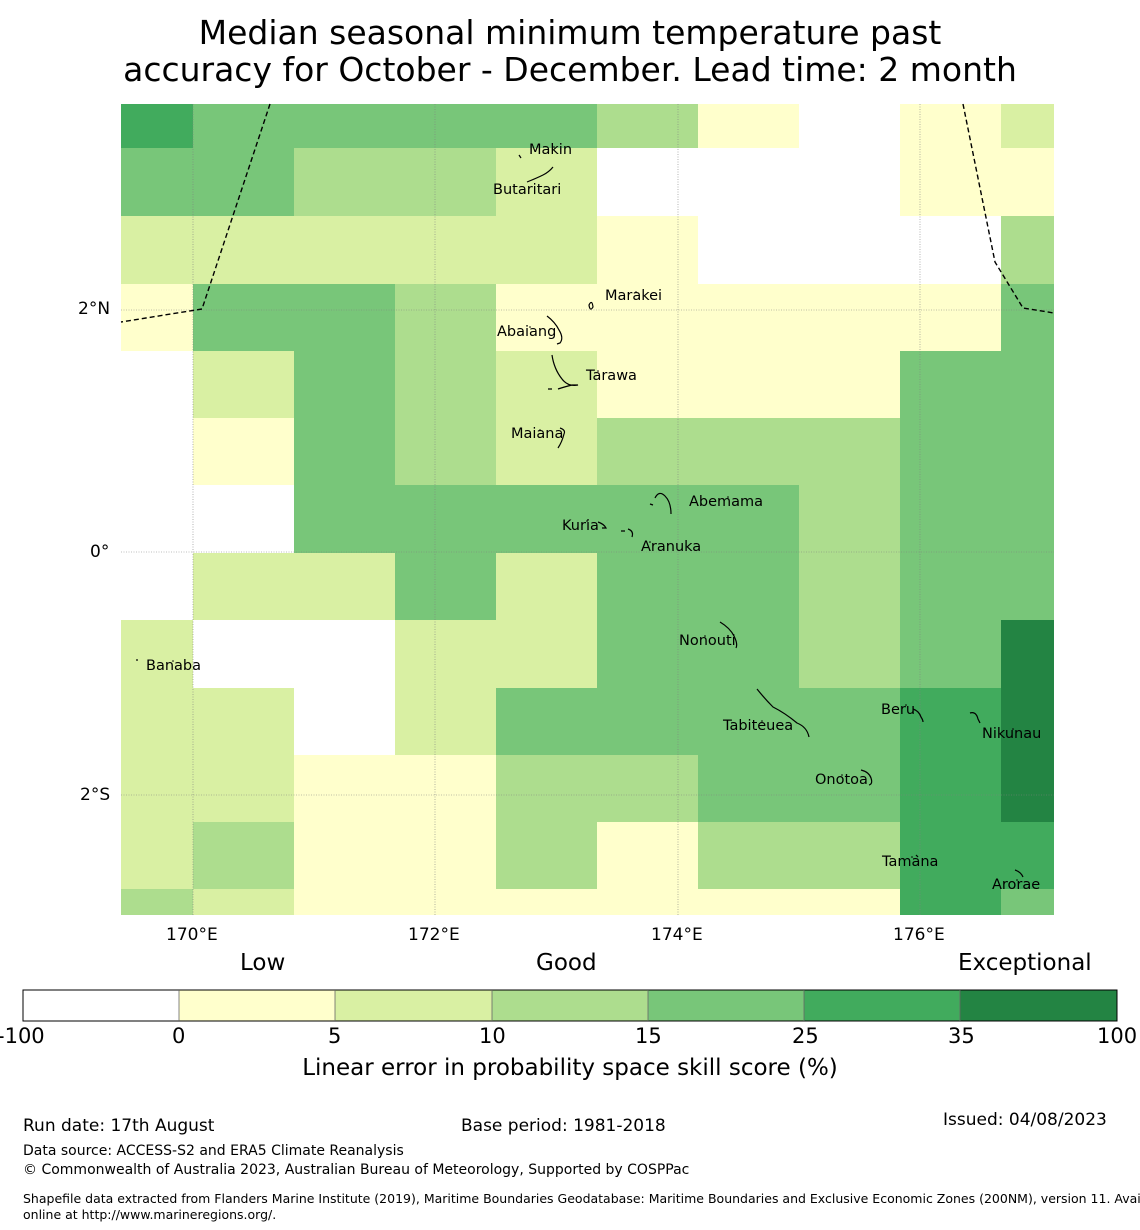 The width and height of the screenshot is (1140, 1230). I want to click on place-label-tamana: Tamana, so click(909, 862).